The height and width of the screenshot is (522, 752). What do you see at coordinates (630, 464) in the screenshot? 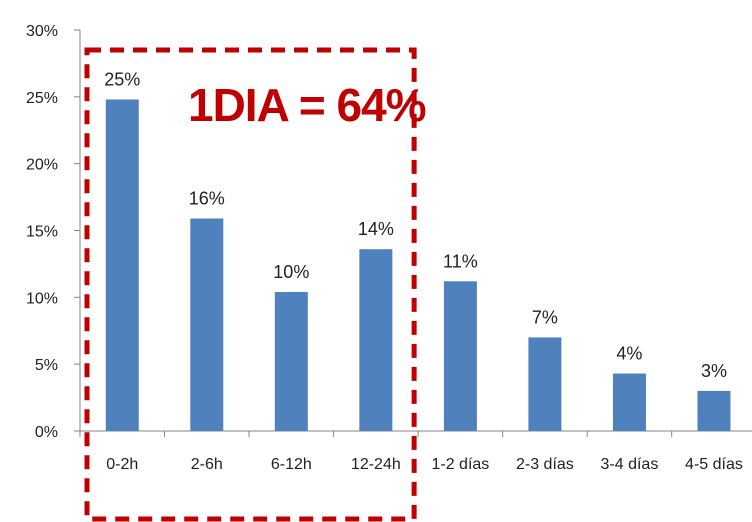
I see `category-label: 3-4 días` at bounding box center [630, 464].